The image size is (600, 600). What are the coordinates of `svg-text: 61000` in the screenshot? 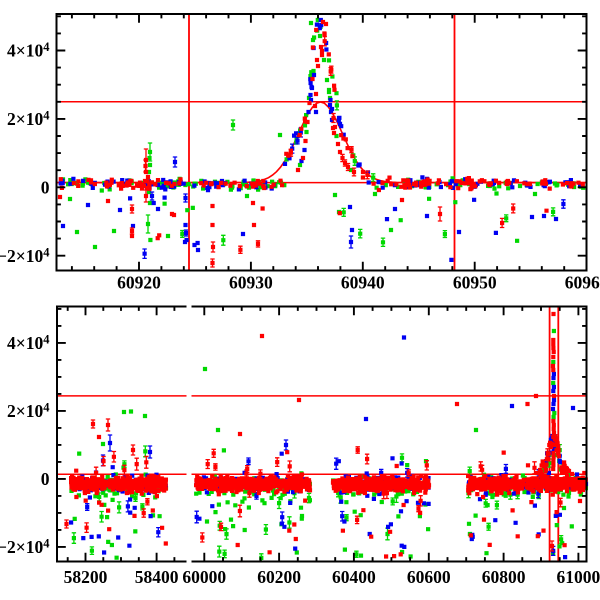 It's located at (578, 577).